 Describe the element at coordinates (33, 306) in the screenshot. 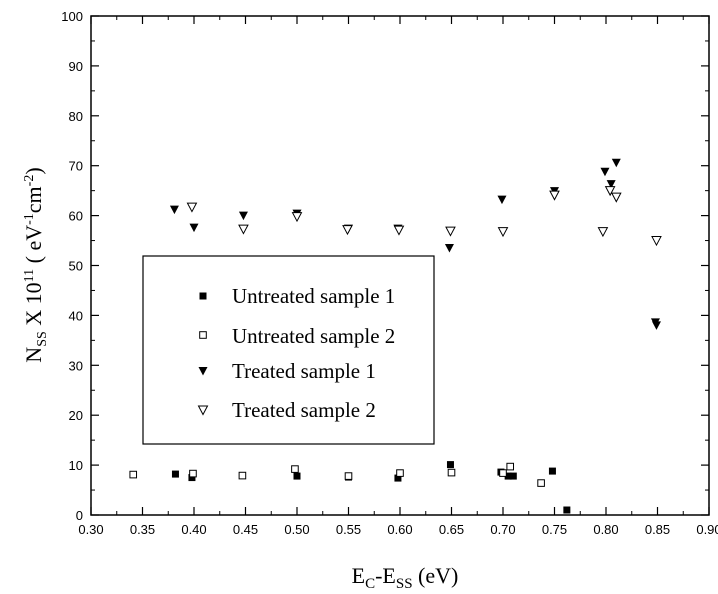

I see `y-title-mid: X 10` at that location.